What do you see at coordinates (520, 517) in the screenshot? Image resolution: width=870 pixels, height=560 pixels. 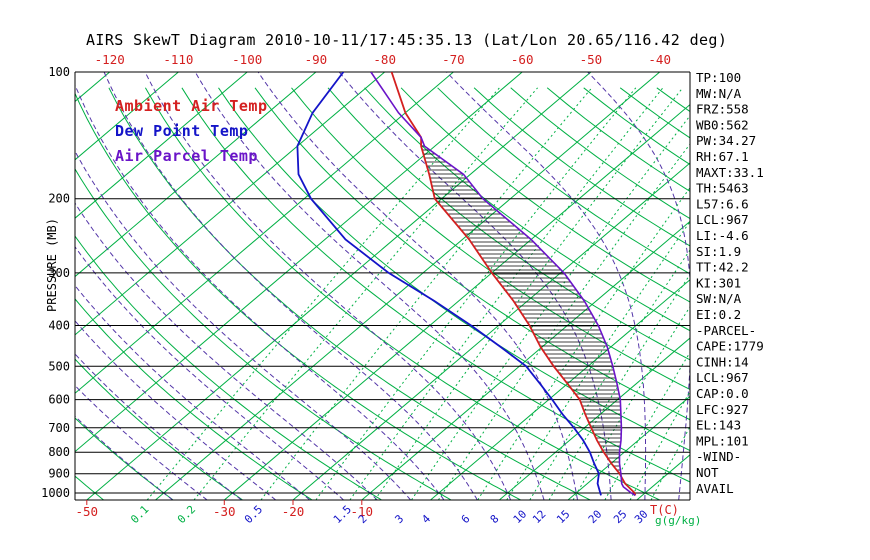 I see `mixing-ratio-label: 10` at bounding box center [520, 517].